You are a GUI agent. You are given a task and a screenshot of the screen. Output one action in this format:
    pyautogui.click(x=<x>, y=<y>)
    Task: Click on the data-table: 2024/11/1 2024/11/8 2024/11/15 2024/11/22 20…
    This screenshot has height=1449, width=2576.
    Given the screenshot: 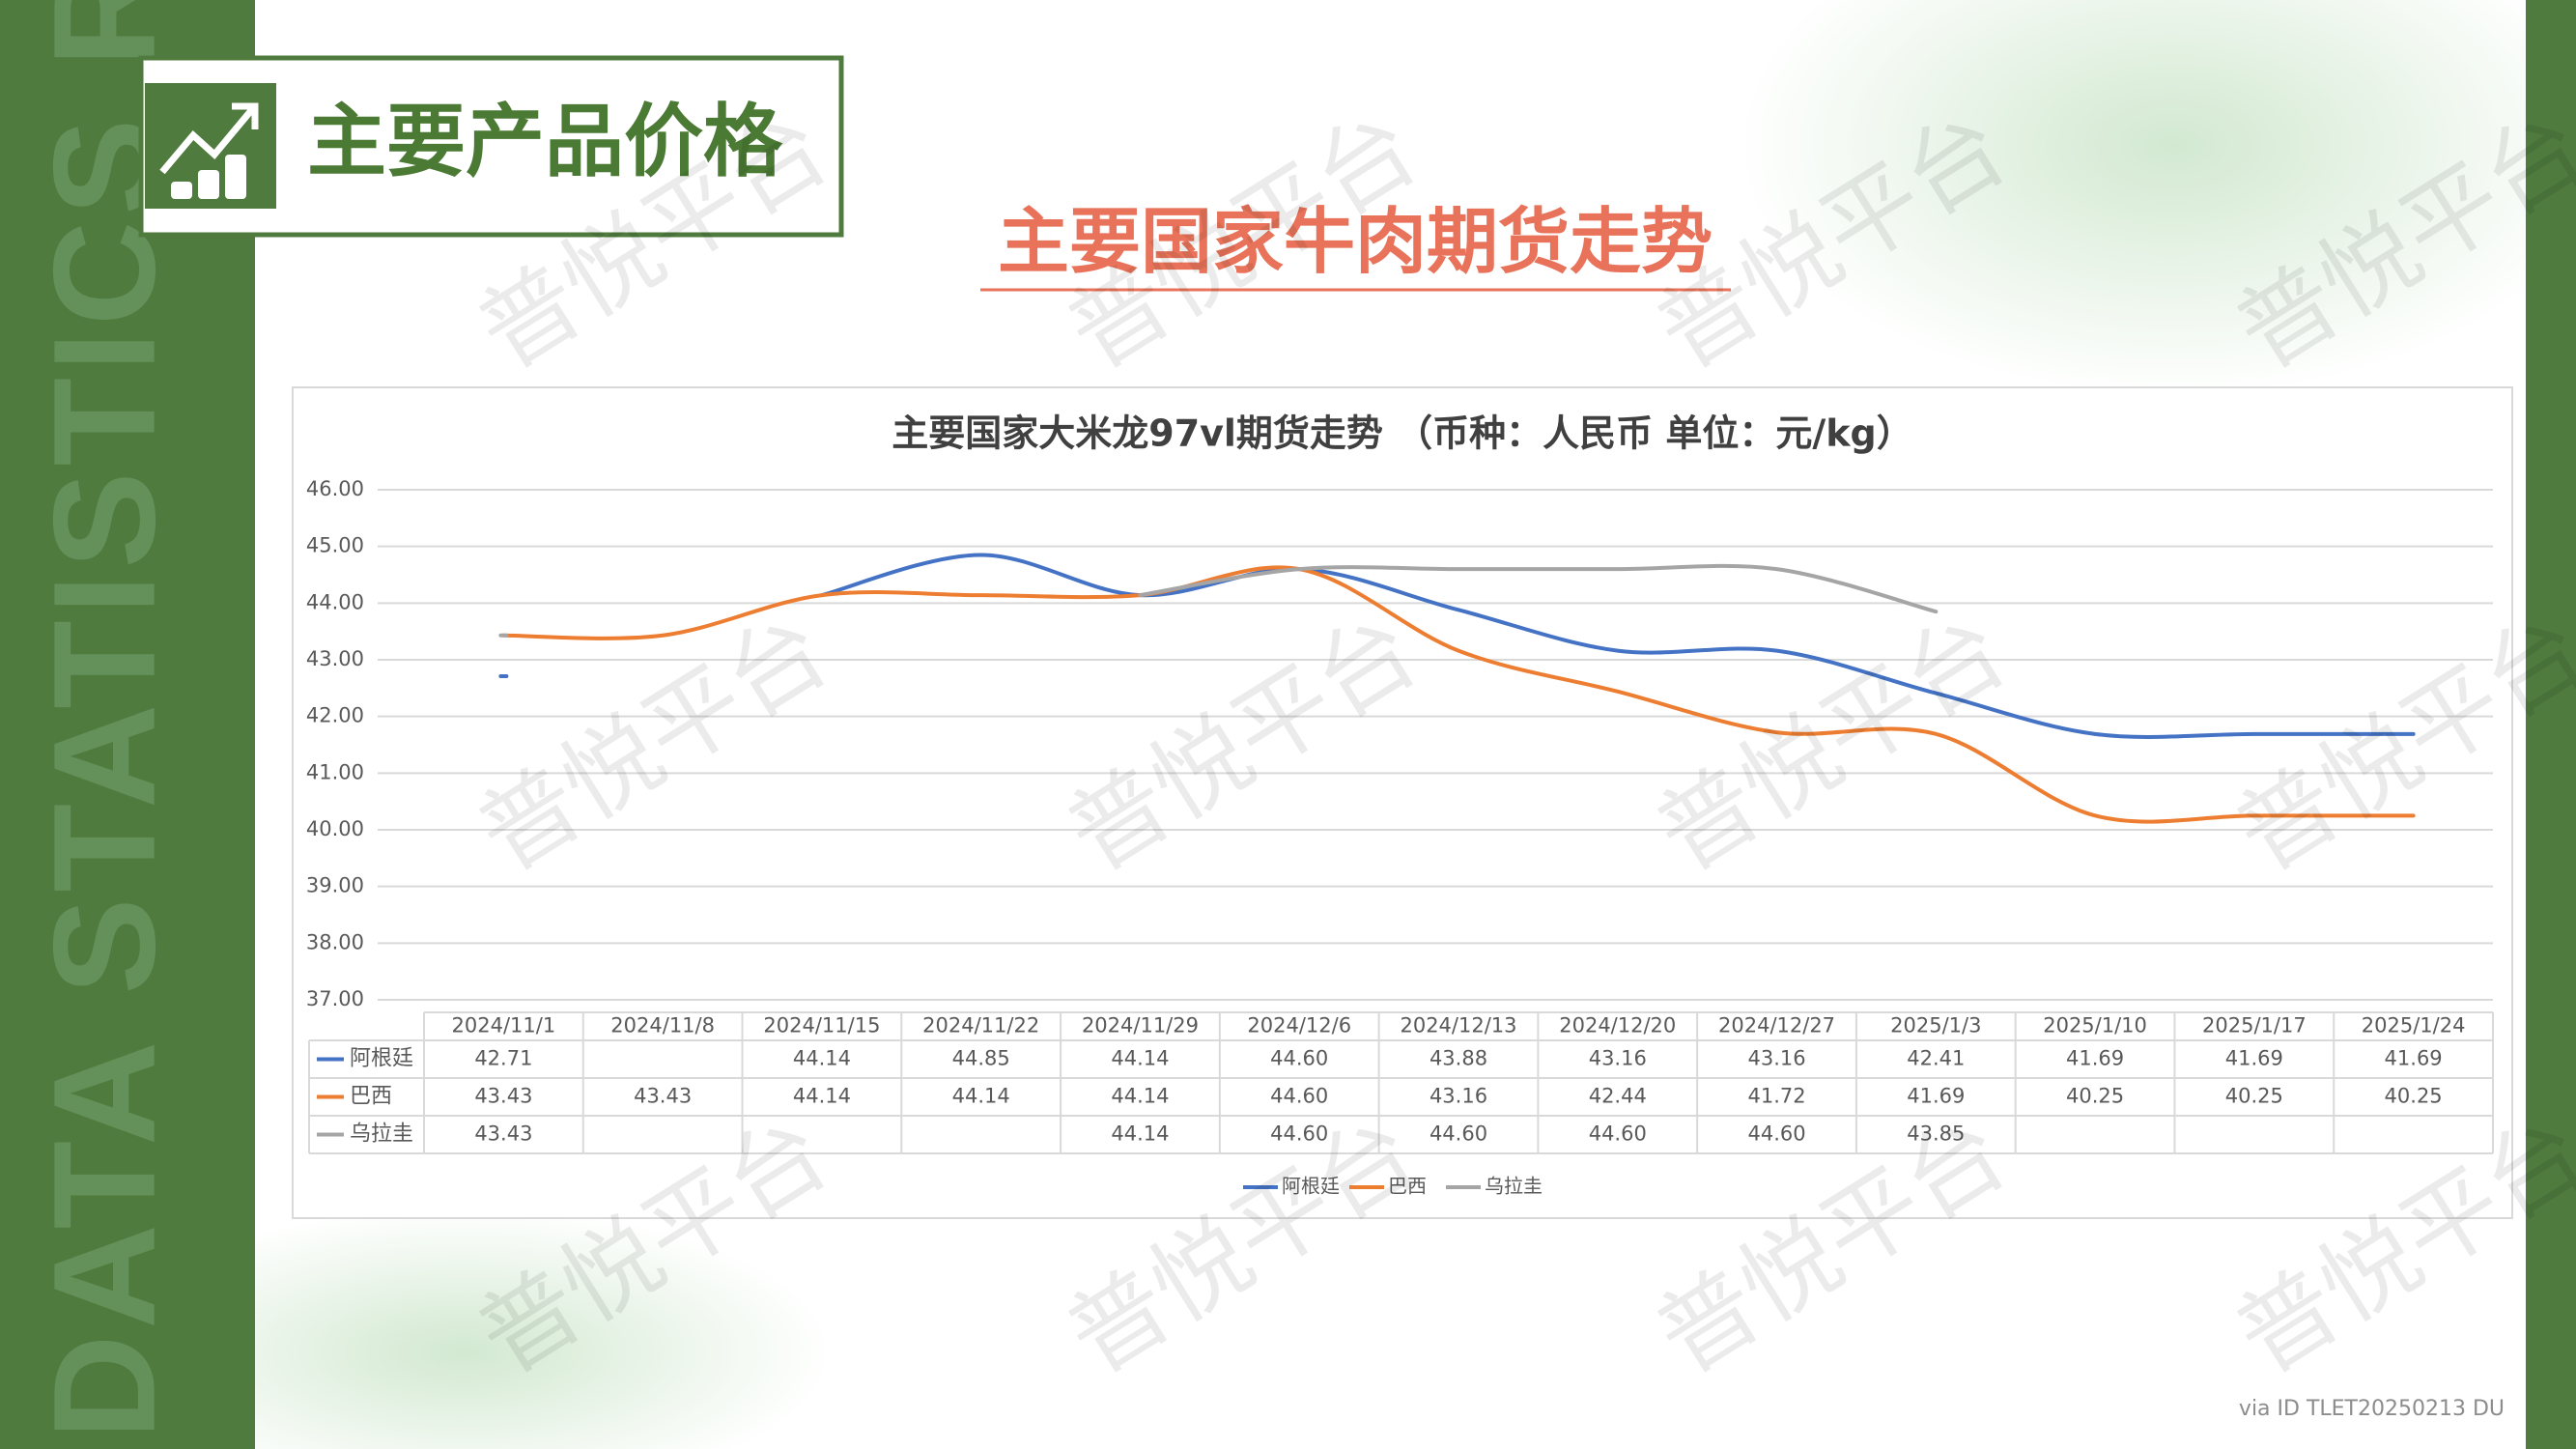 What is the action you would take?
    pyautogui.click(x=1401, y=1082)
    